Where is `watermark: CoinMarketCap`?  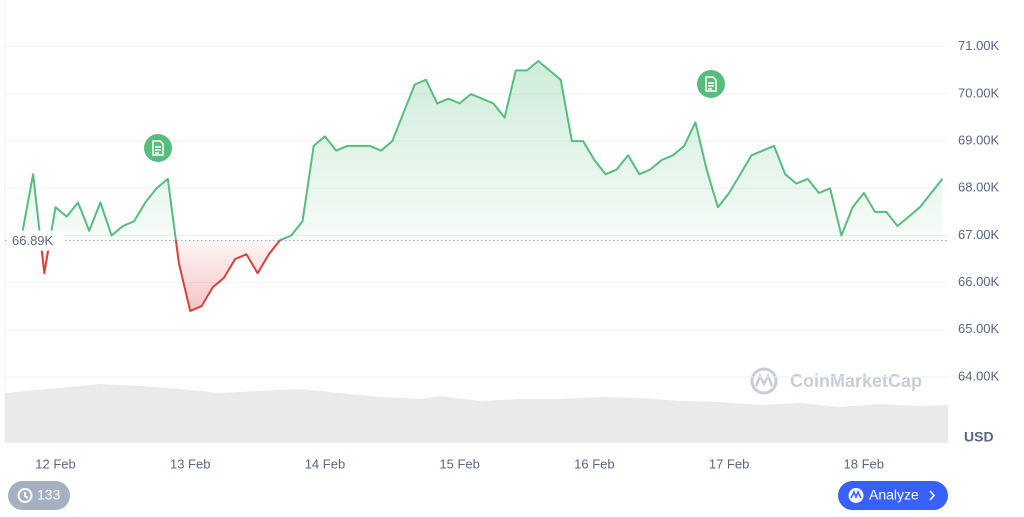 watermark: CoinMarketCap is located at coordinates (836, 381).